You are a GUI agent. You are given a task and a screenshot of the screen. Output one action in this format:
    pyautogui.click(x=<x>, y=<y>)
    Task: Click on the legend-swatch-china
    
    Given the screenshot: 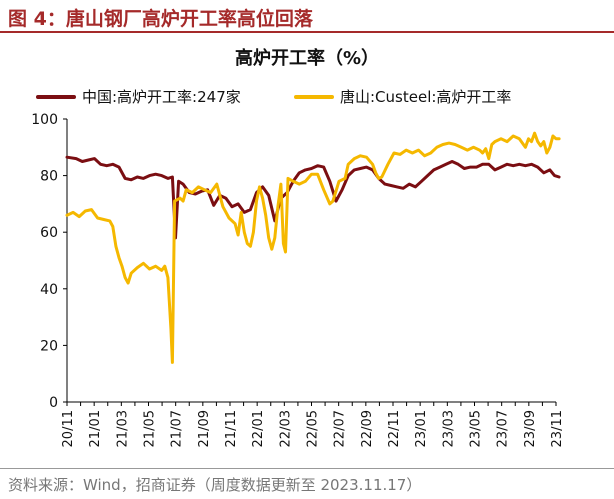 What is the action you would take?
    pyautogui.click(x=56, y=96)
    